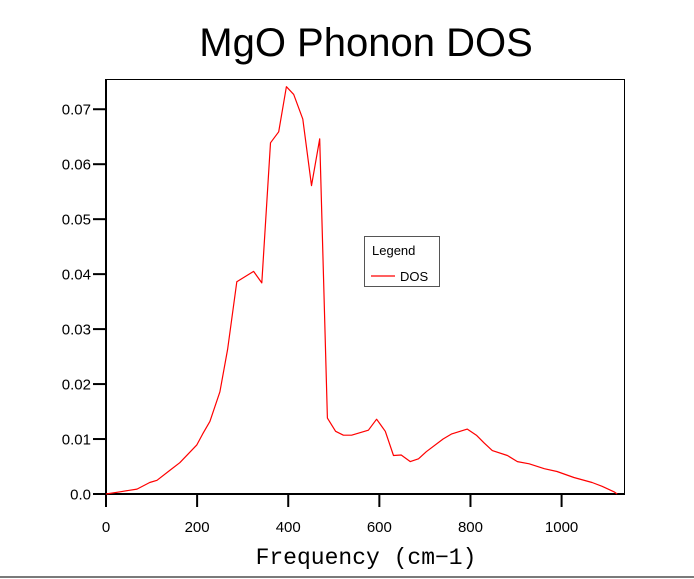 The image size is (694, 579). Describe the element at coordinates (366, 558) in the screenshot. I see `x-axis-label: Frequency (cm−1)` at that location.